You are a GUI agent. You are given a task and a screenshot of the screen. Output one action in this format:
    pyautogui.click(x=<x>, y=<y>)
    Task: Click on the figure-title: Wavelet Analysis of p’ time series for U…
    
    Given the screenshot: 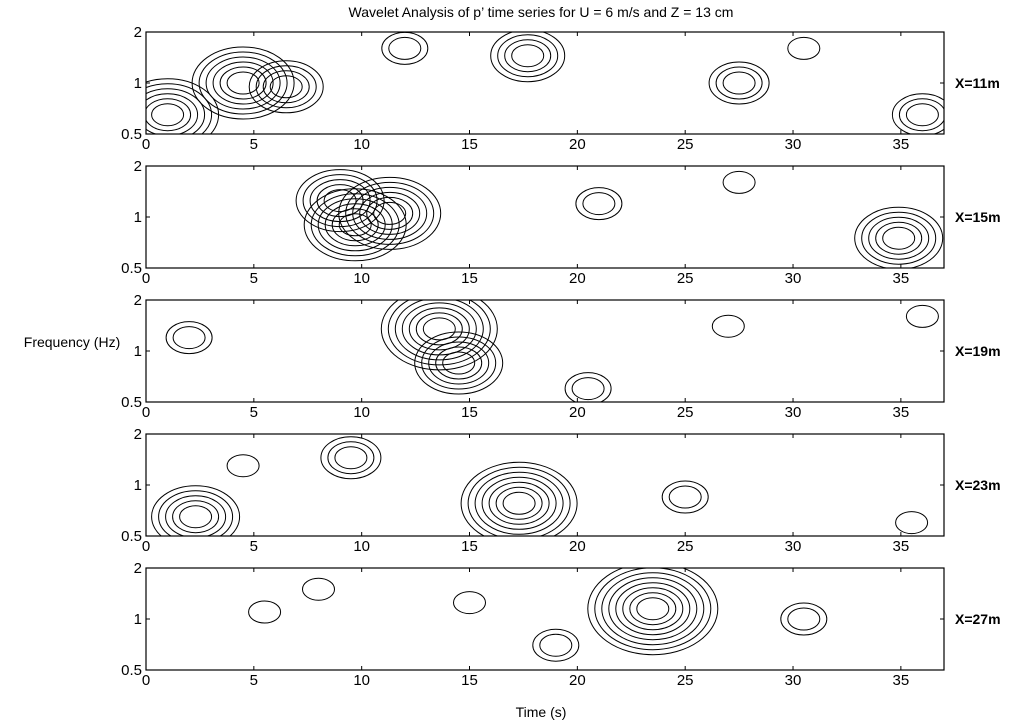 What is the action you would take?
    pyautogui.click(x=541, y=12)
    